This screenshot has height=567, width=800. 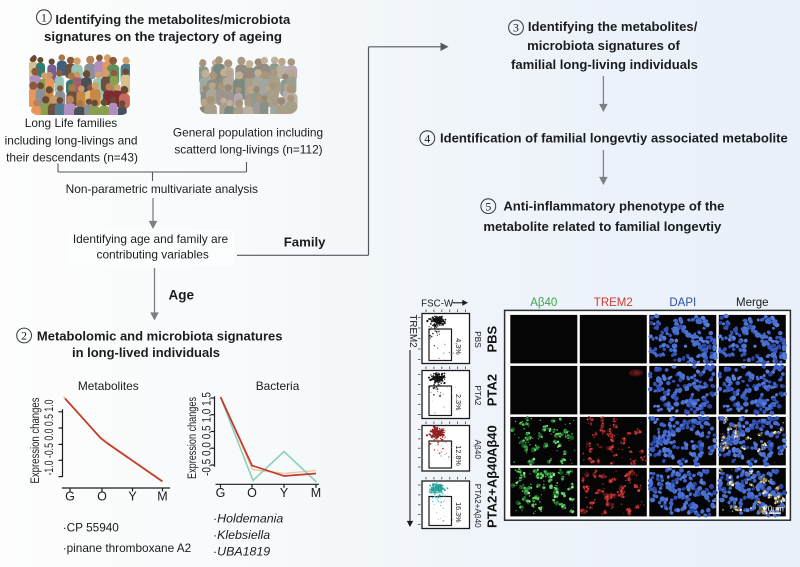 I want to click on svg-text: 16.3%, so click(x=458, y=512).